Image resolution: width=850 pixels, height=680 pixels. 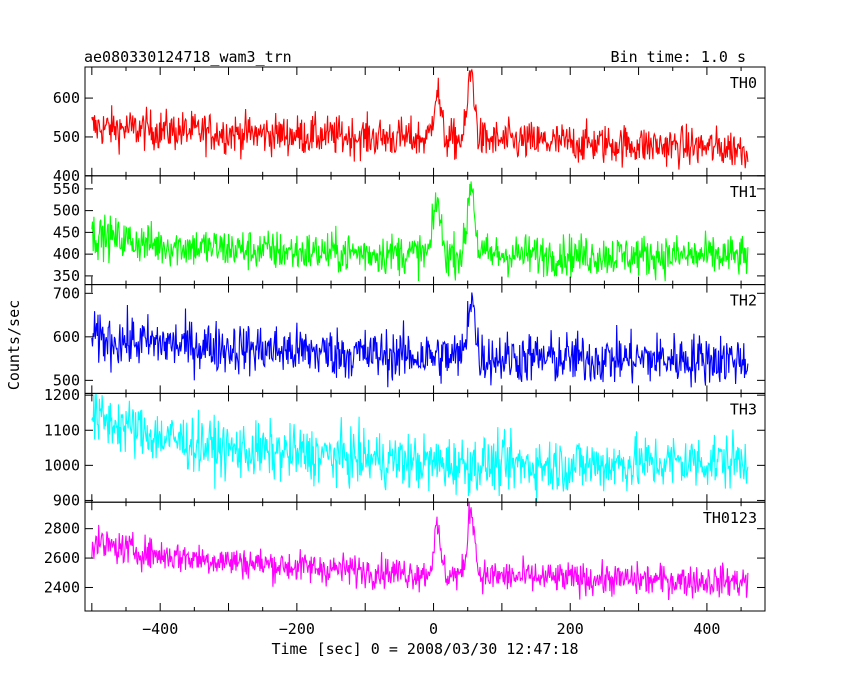 I want to click on x-tick-label: 0, so click(x=433, y=629).